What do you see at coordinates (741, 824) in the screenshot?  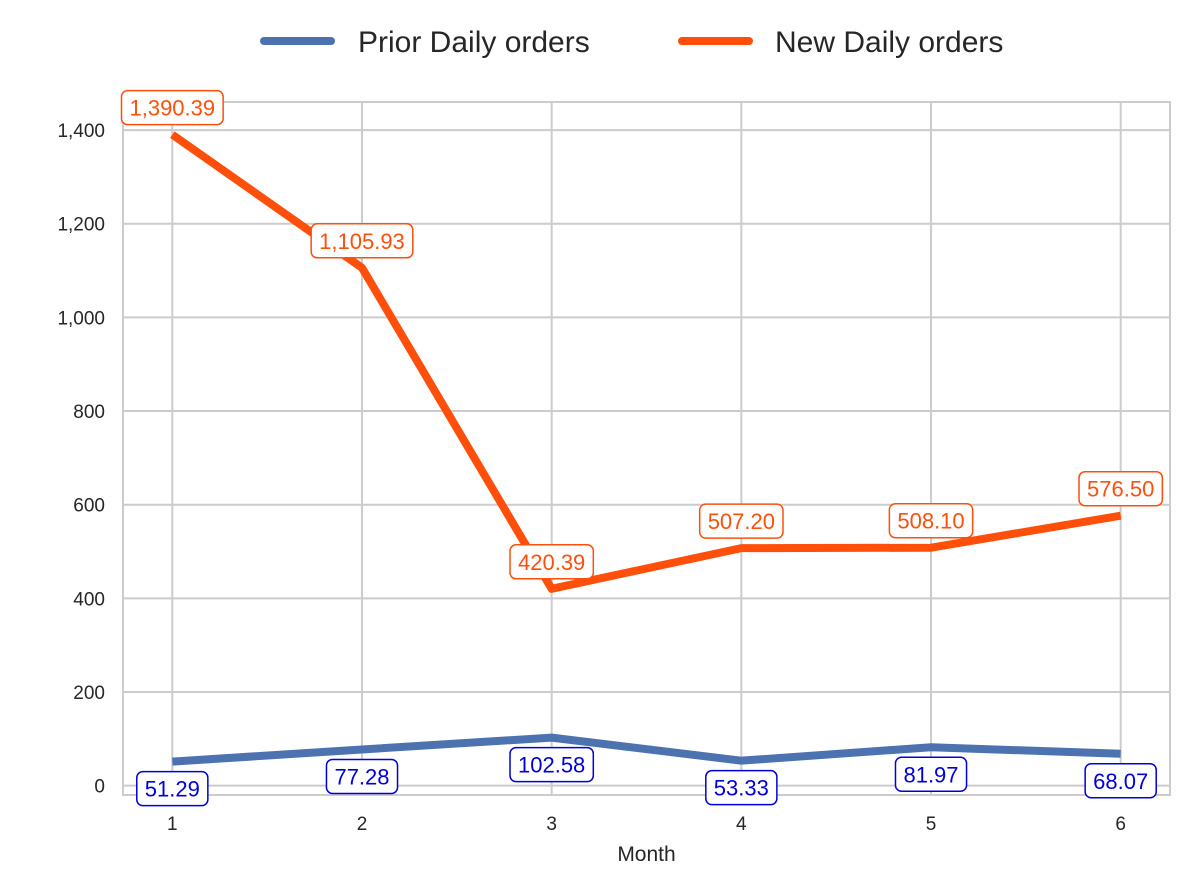 I see `x-tick-label: 4` at bounding box center [741, 824].